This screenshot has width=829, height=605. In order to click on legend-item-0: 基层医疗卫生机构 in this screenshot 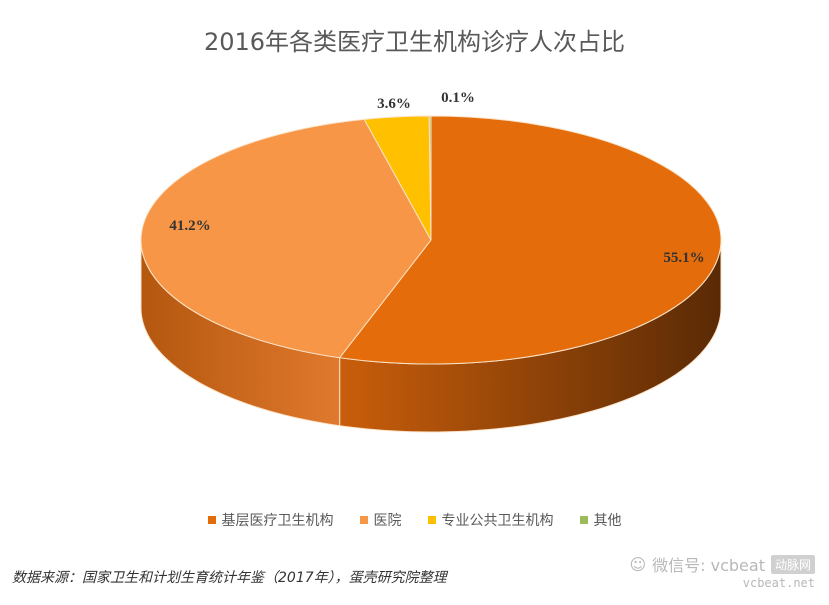, I will do `click(270, 520)`.